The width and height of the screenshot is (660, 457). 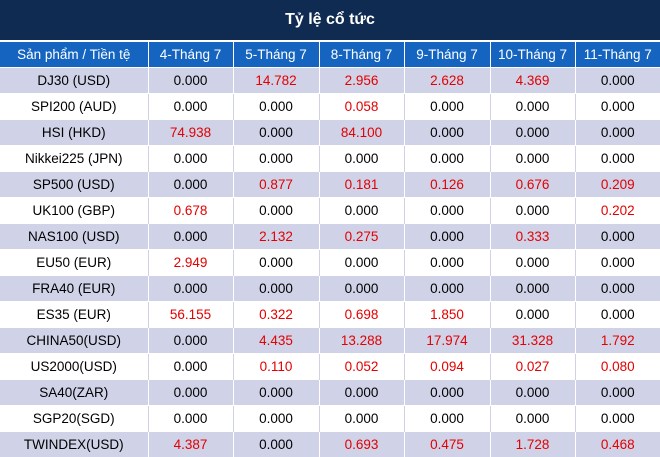 What do you see at coordinates (74, 236) in the screenshot?
I see `product-name: NAS100 (USD)` at bounding box center [74, 236].